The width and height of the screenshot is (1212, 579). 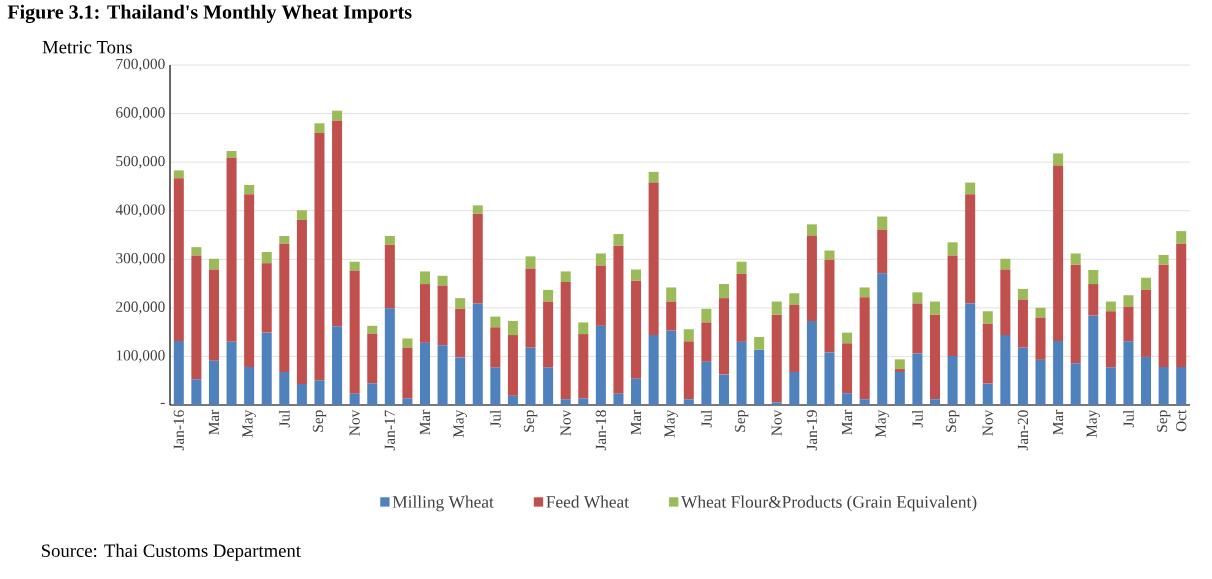 I want to click on source-note: Source: Thai Customs Department, so click(x=171, y=552).